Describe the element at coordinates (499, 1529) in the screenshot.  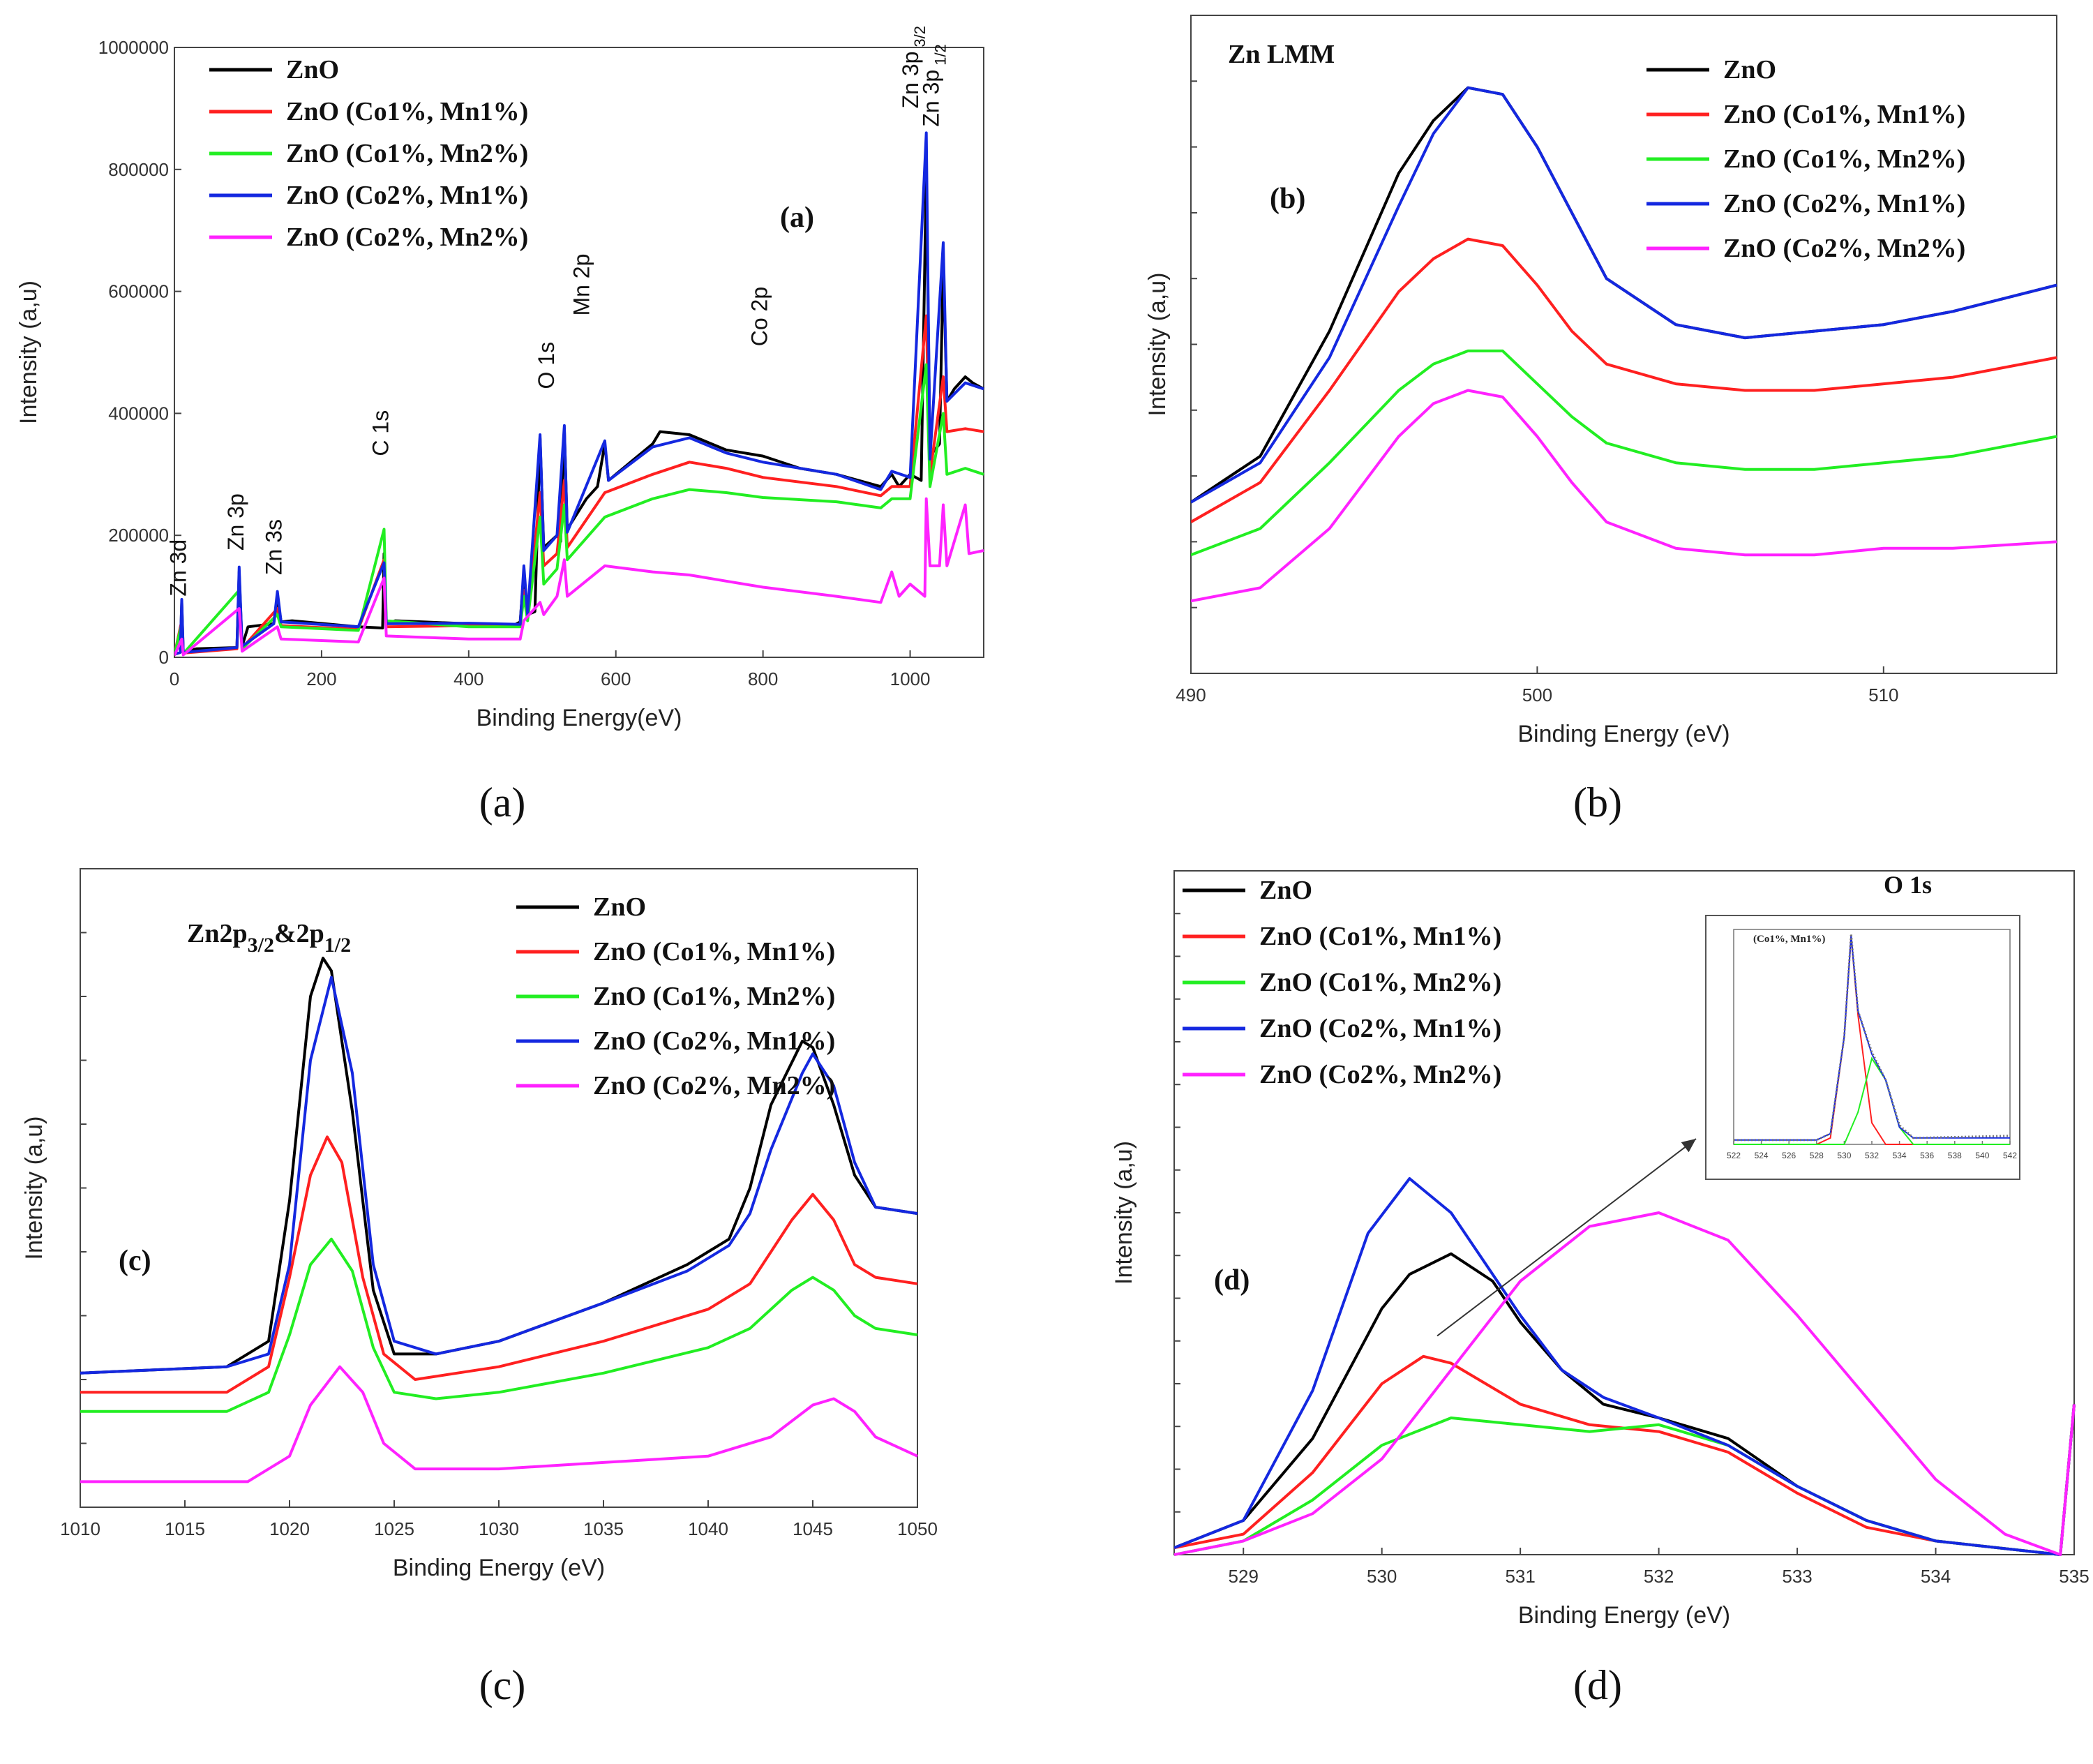
I see `x-tick-label: 1030` at that location.